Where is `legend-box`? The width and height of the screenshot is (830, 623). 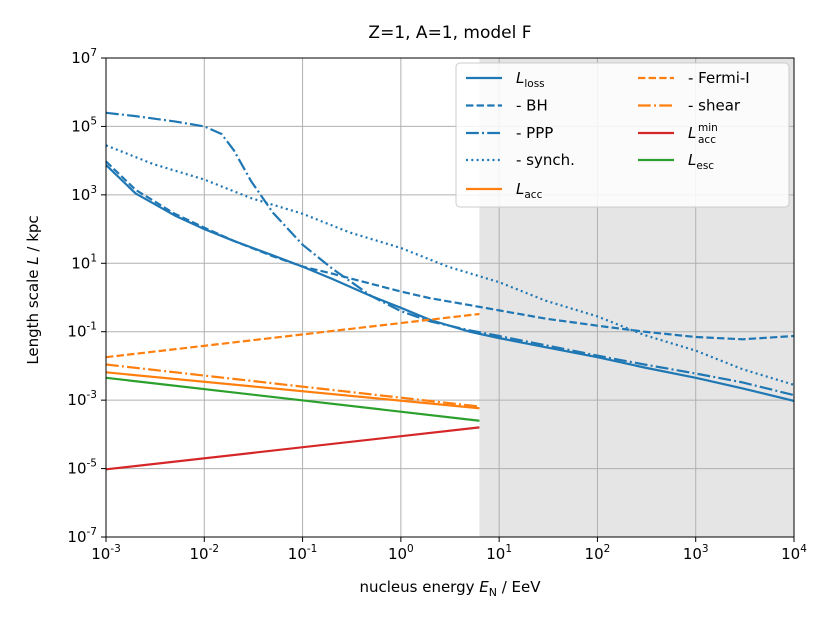
legend-box is located at coordinates (622, 135).